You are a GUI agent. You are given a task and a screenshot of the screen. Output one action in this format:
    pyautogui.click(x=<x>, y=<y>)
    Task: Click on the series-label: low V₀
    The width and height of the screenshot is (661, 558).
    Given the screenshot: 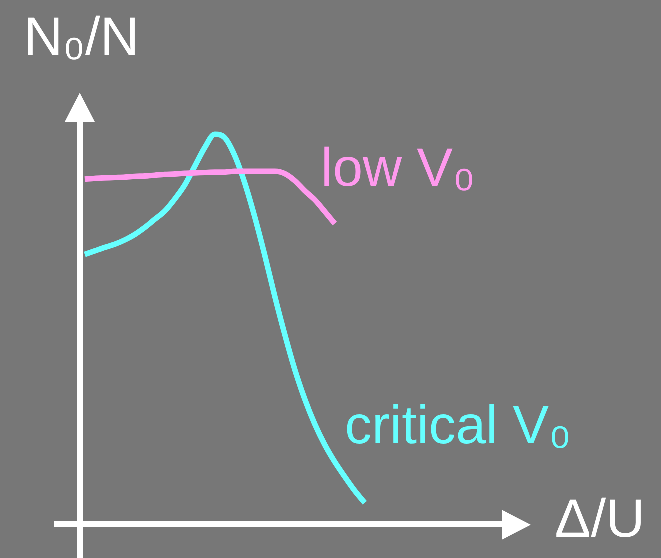 What is the action you would take?
    pyautogui.click(x=398, y=168)
    